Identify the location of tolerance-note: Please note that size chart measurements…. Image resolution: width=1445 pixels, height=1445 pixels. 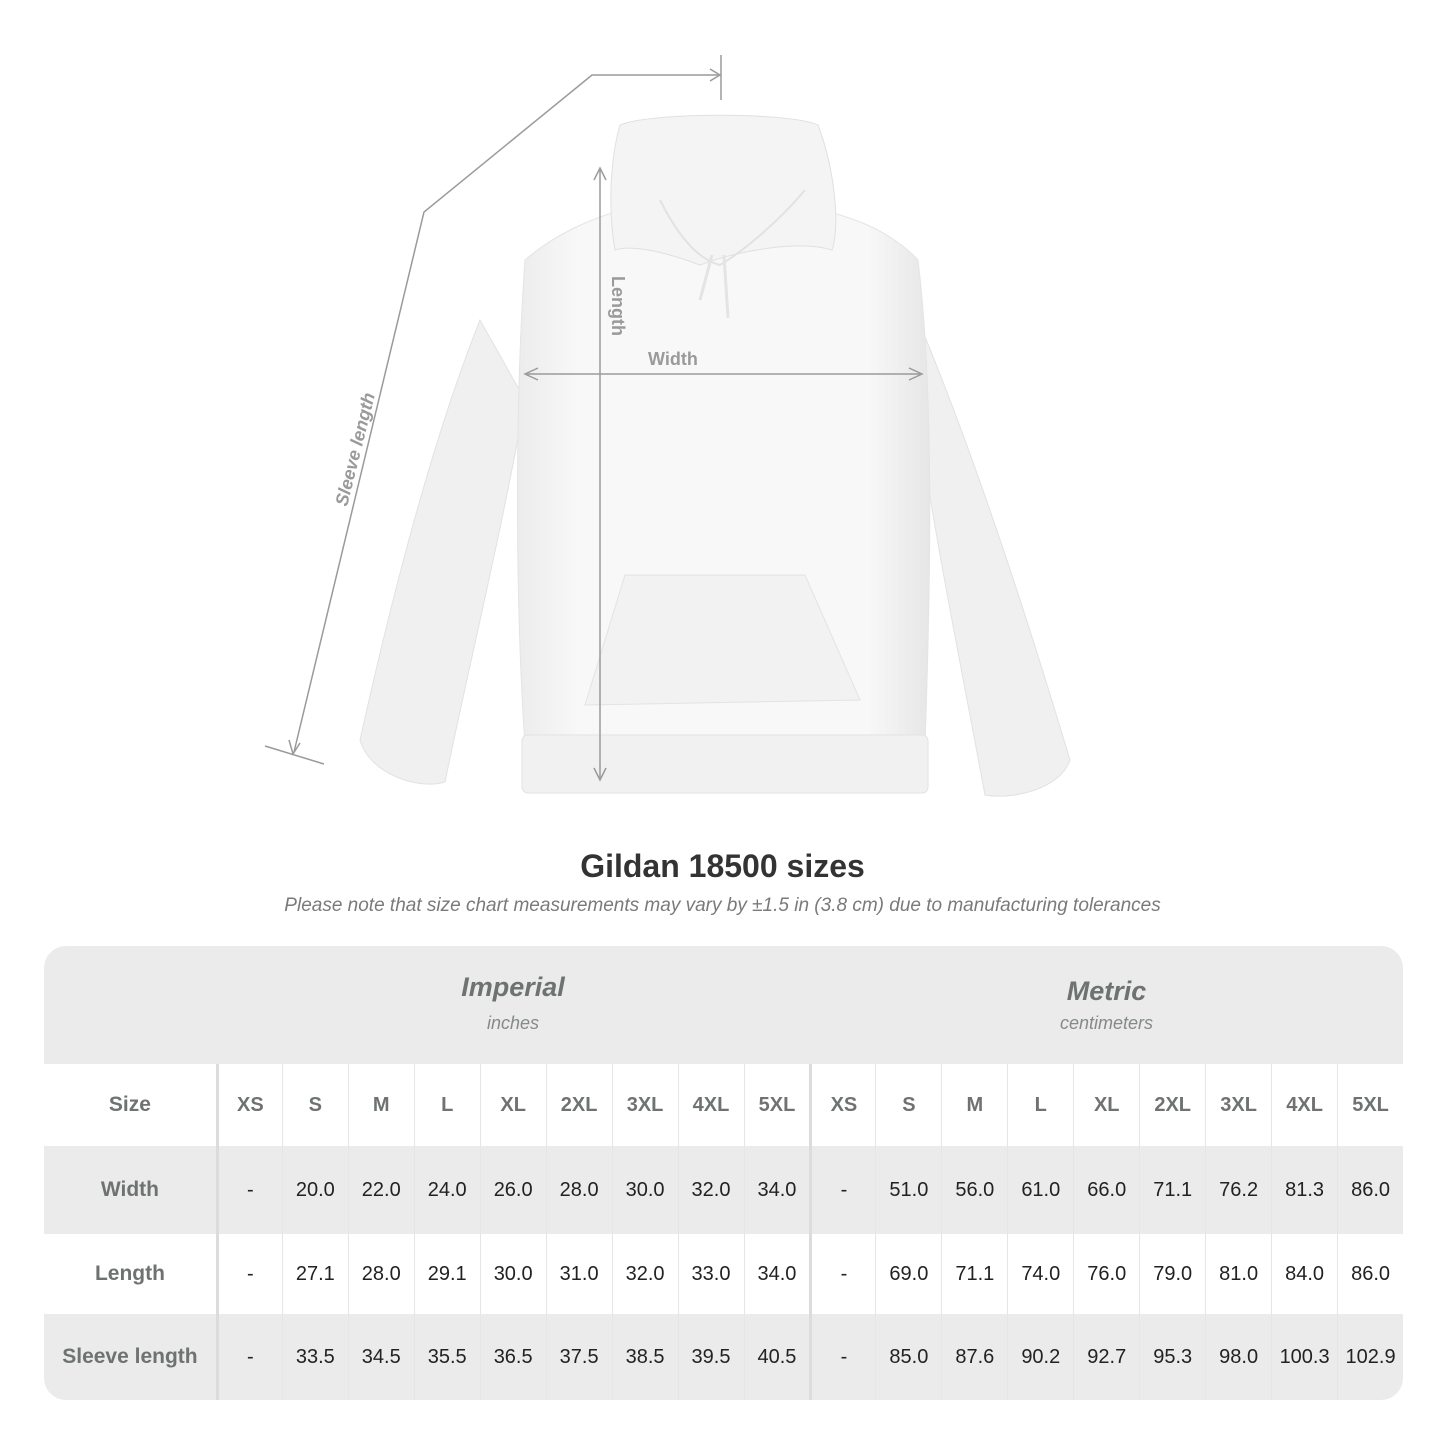
(722, 905).